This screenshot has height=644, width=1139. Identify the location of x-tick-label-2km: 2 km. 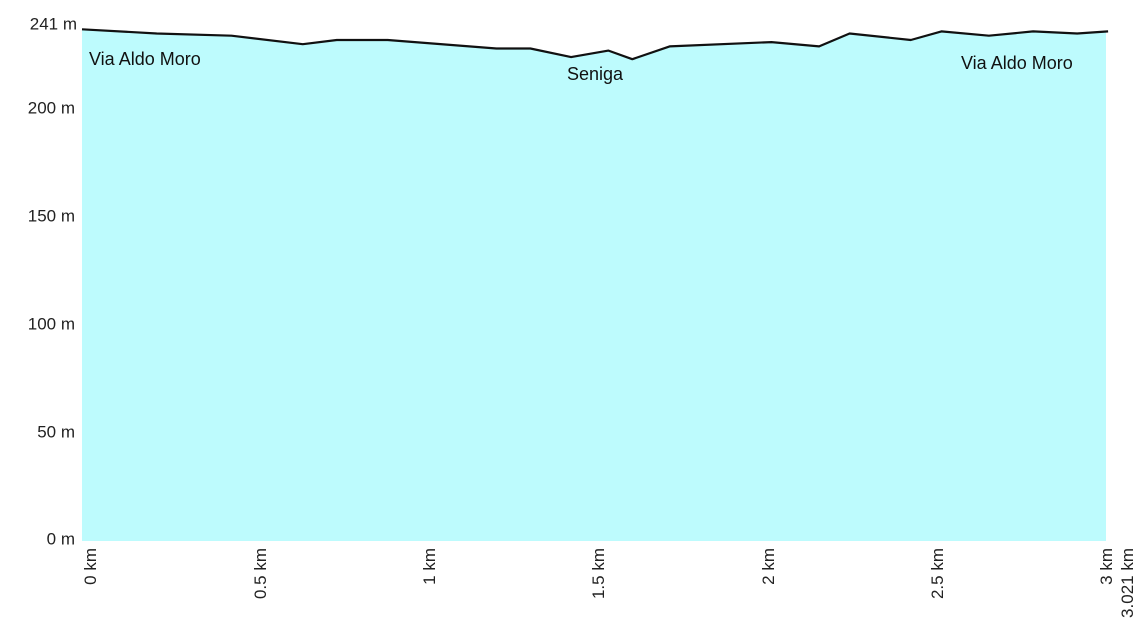
(768, 566).